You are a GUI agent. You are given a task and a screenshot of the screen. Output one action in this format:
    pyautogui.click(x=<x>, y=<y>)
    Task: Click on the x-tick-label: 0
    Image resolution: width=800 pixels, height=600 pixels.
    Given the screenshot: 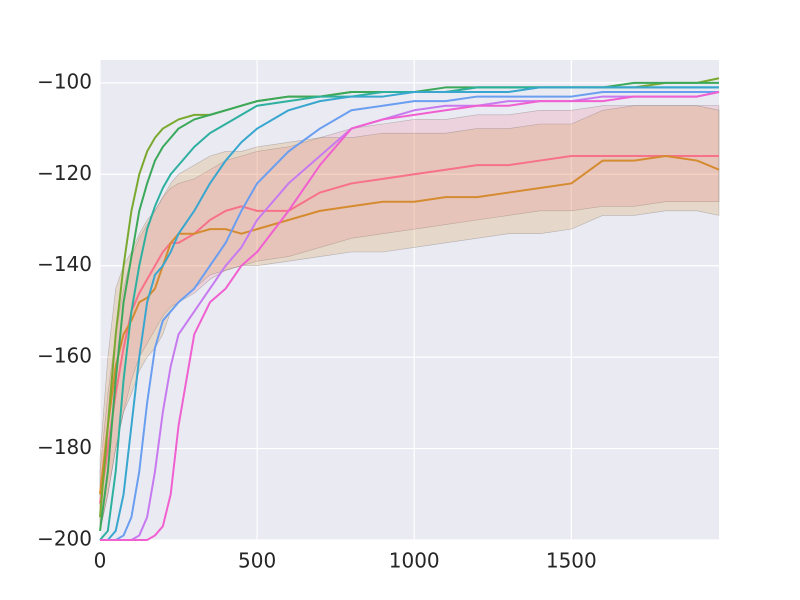 What is the action you would take?
    pyautogui.click(x=100, y=561)
    